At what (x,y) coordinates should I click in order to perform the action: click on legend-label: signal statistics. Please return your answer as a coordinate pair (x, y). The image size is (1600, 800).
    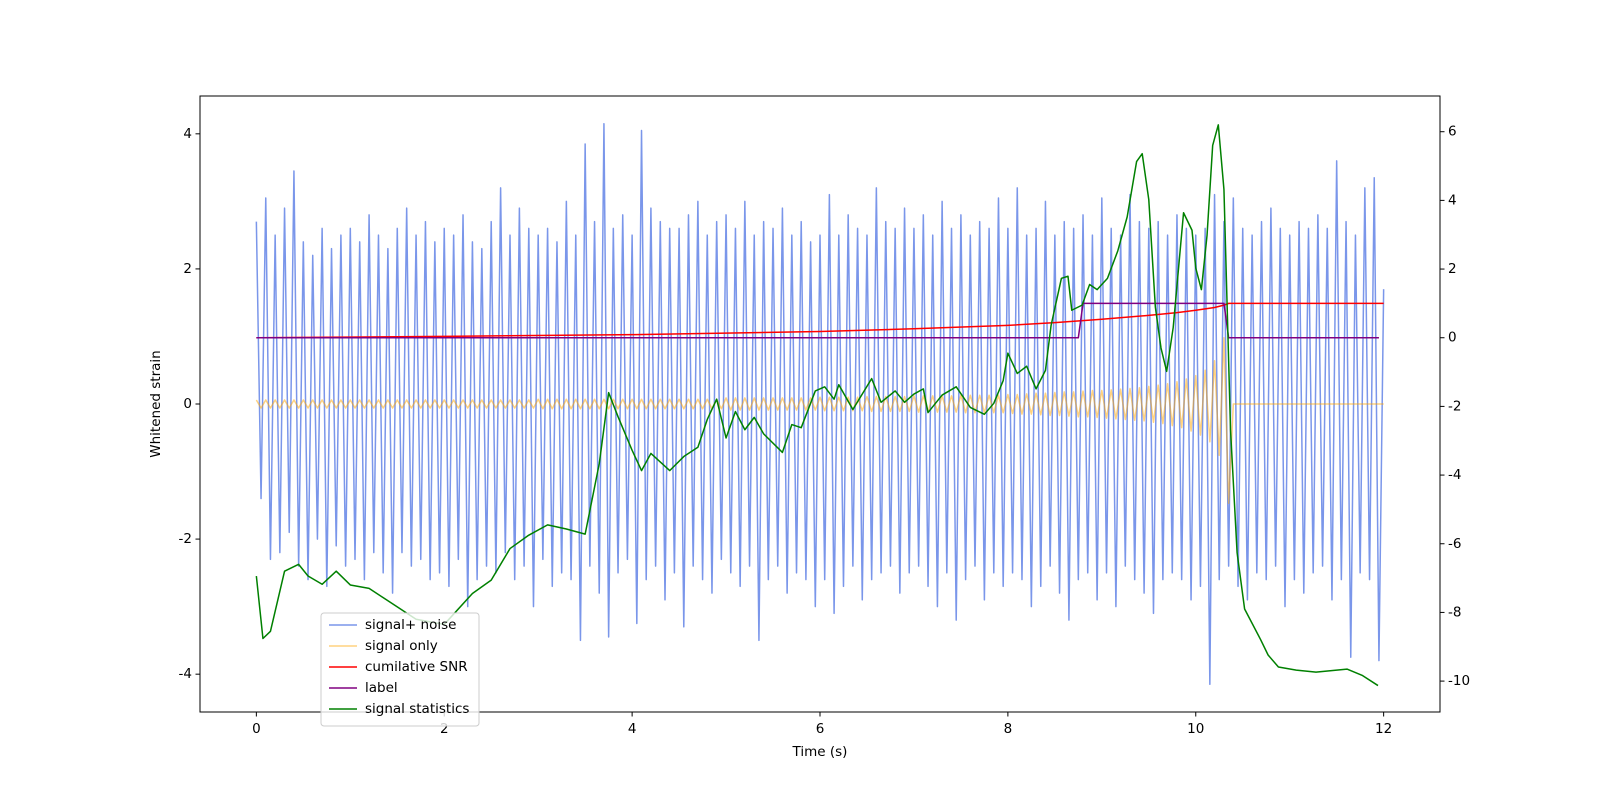
    Looking at the image, I should click on (417, 709).